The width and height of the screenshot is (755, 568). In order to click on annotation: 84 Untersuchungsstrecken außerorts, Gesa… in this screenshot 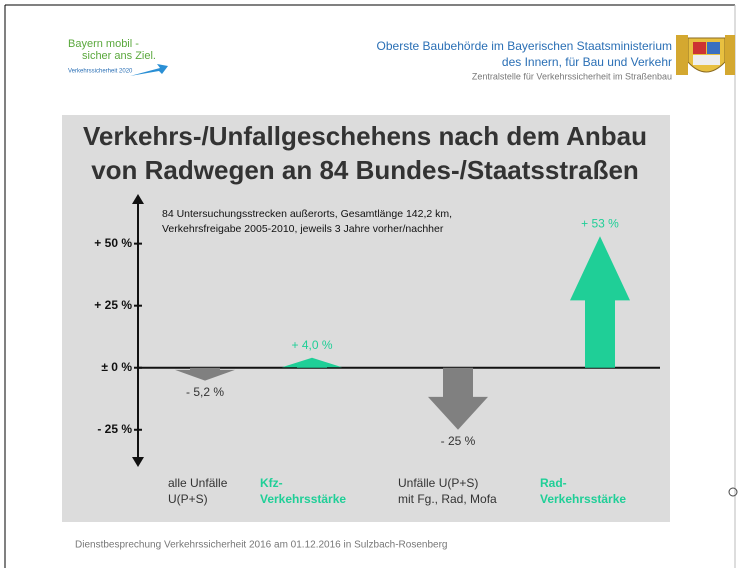, I will do `click(307, 214)`.